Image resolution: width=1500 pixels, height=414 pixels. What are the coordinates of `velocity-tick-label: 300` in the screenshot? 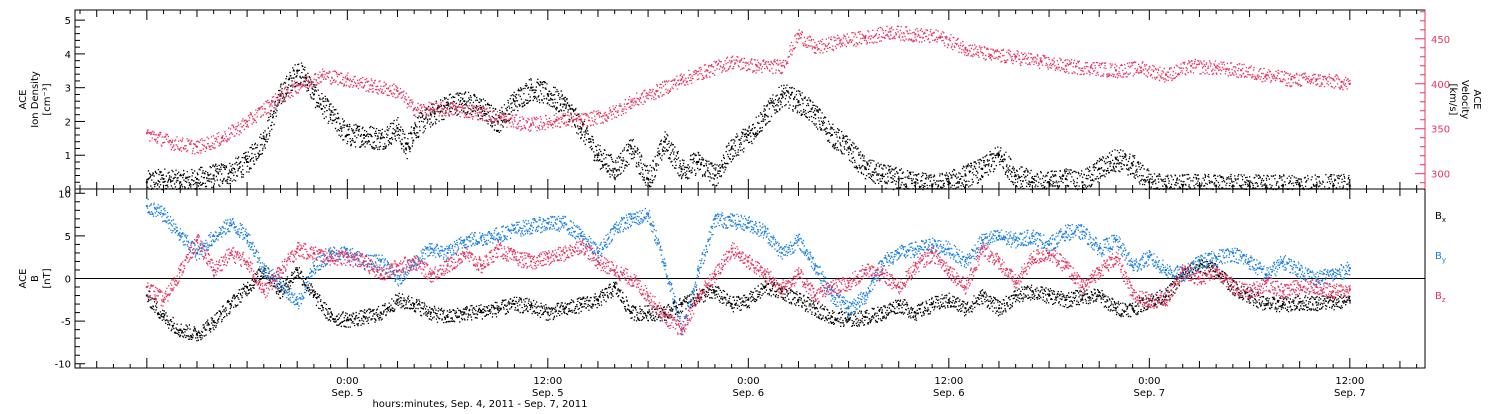 It's located at (1440, 175).